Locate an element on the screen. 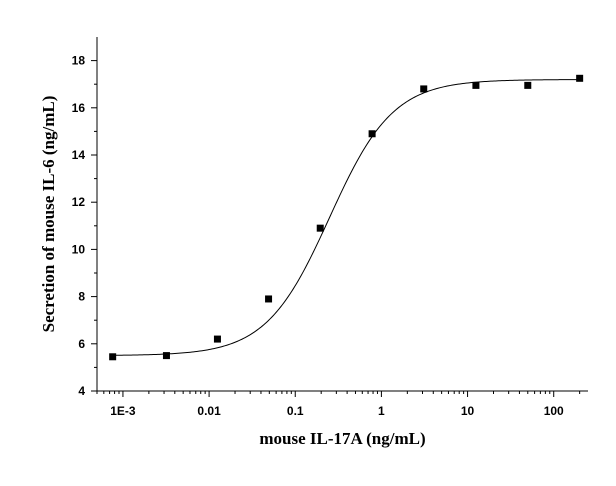 The height and width of the screenshot is (486, 616). y-axis-title: Secretion of mouse IL-6 (ng/mL) is located at coordinates (48, 214).